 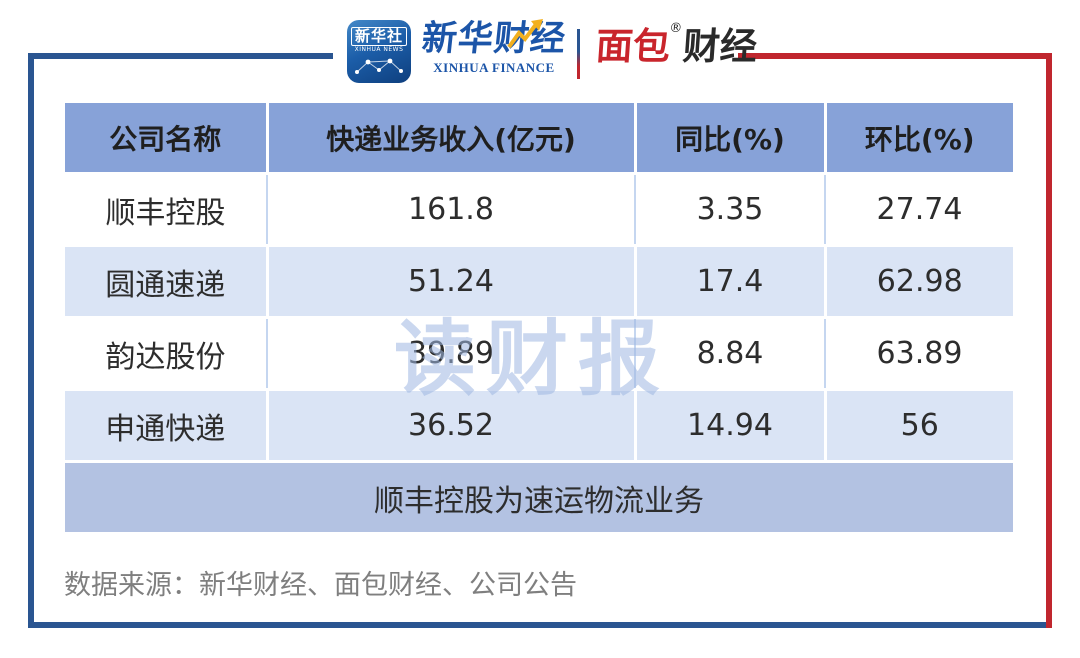 I want to click on frame-border-bottom, so click(x=540, y=625).